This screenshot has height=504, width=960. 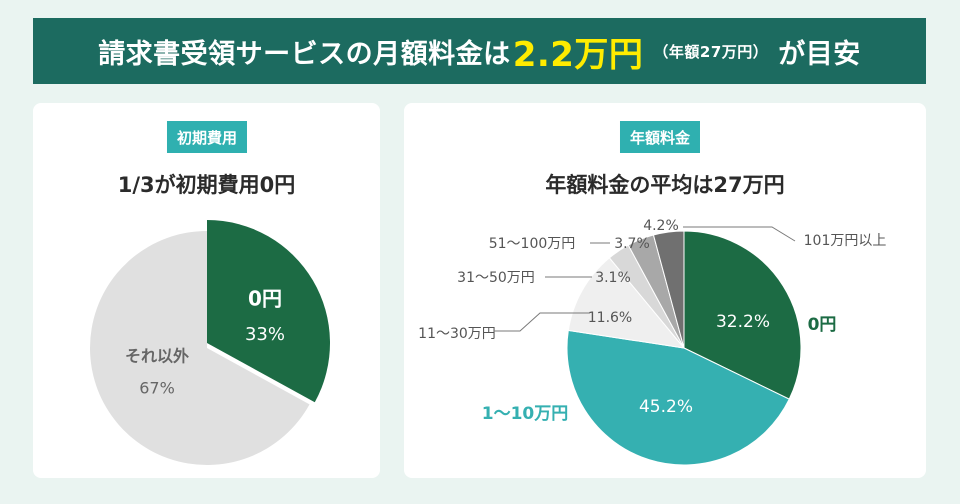 I want to click on value-31-50: 3.1%, so click(x=613, y=278).